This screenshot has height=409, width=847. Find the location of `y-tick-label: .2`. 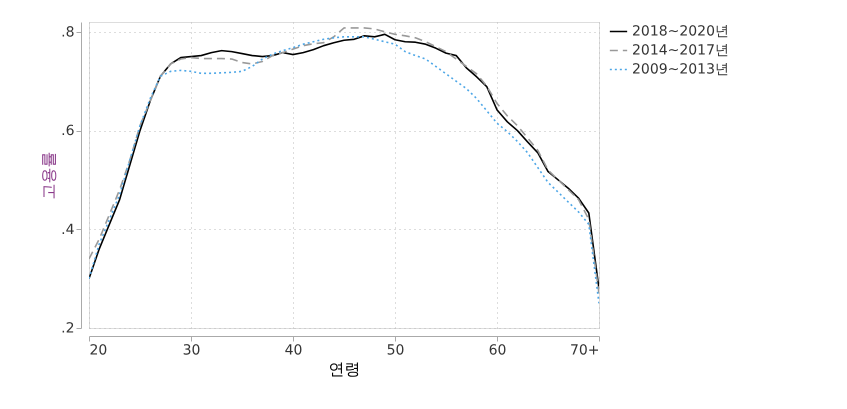

y-tick-label: .2 is located at coordinates (67, 328).